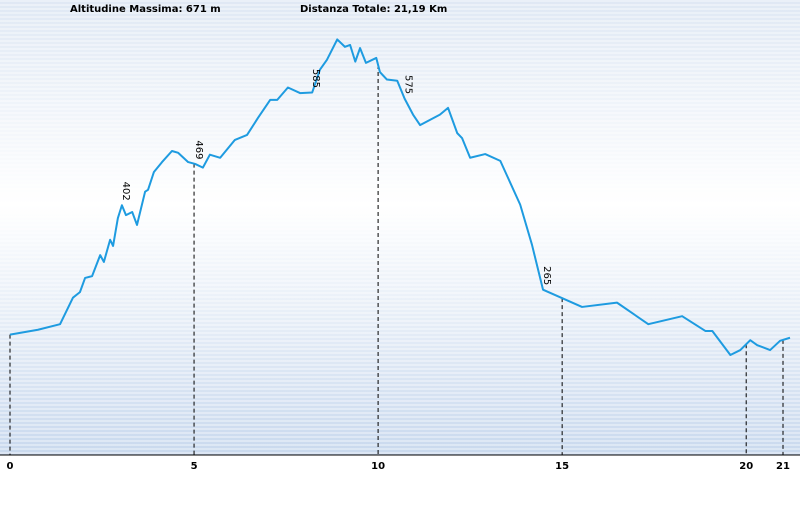  I want to click on elevation-label: 265, so click(546, 275).